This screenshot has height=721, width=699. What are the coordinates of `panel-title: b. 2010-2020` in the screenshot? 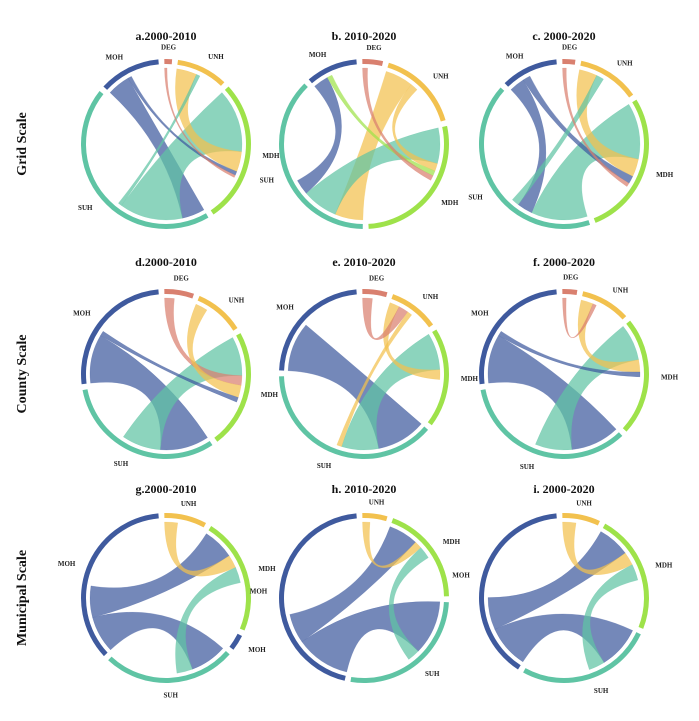 It's located at (364, 36).